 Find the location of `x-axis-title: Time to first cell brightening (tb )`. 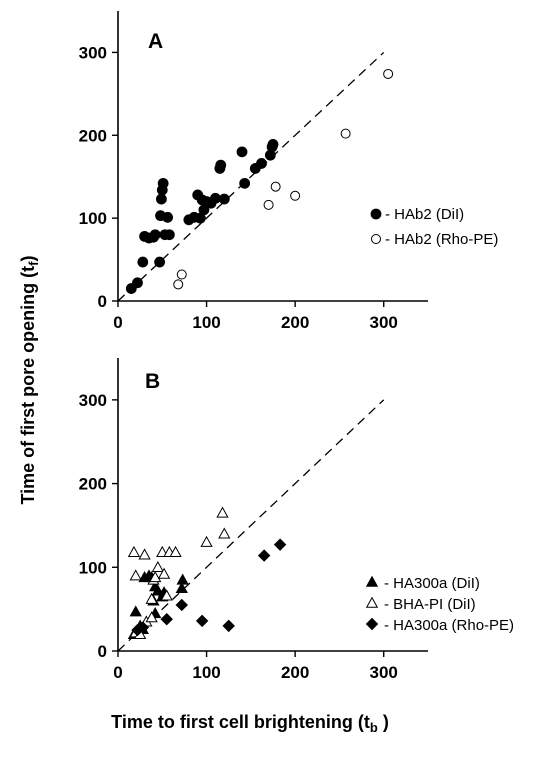

x-axis-title: Time to first cell brightening (tb ) is located at coordinates (250, 723).